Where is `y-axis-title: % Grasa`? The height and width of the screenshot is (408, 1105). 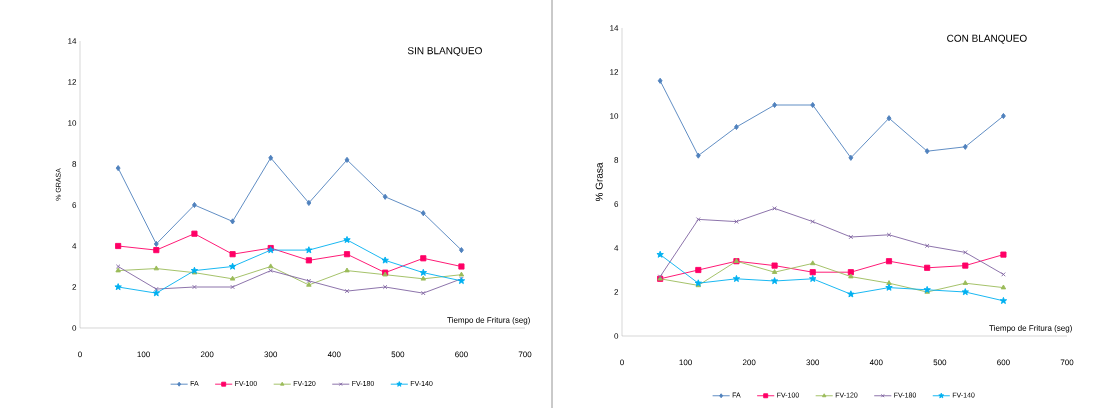 y-axis-title: % Grasa is located at coordinates (599, 182).